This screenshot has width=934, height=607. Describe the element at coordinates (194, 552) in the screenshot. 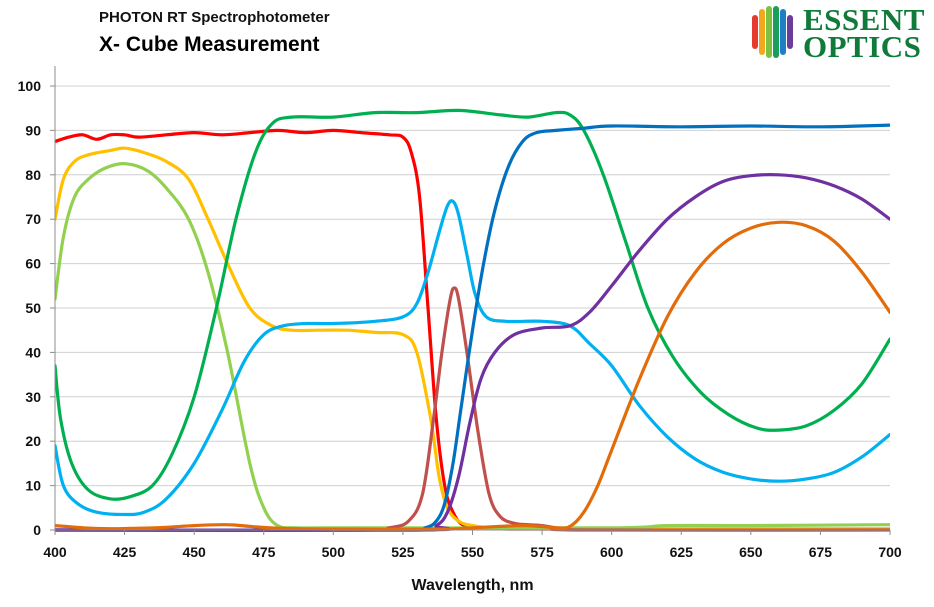

I see `x-tick-label-450: 450` at that location.